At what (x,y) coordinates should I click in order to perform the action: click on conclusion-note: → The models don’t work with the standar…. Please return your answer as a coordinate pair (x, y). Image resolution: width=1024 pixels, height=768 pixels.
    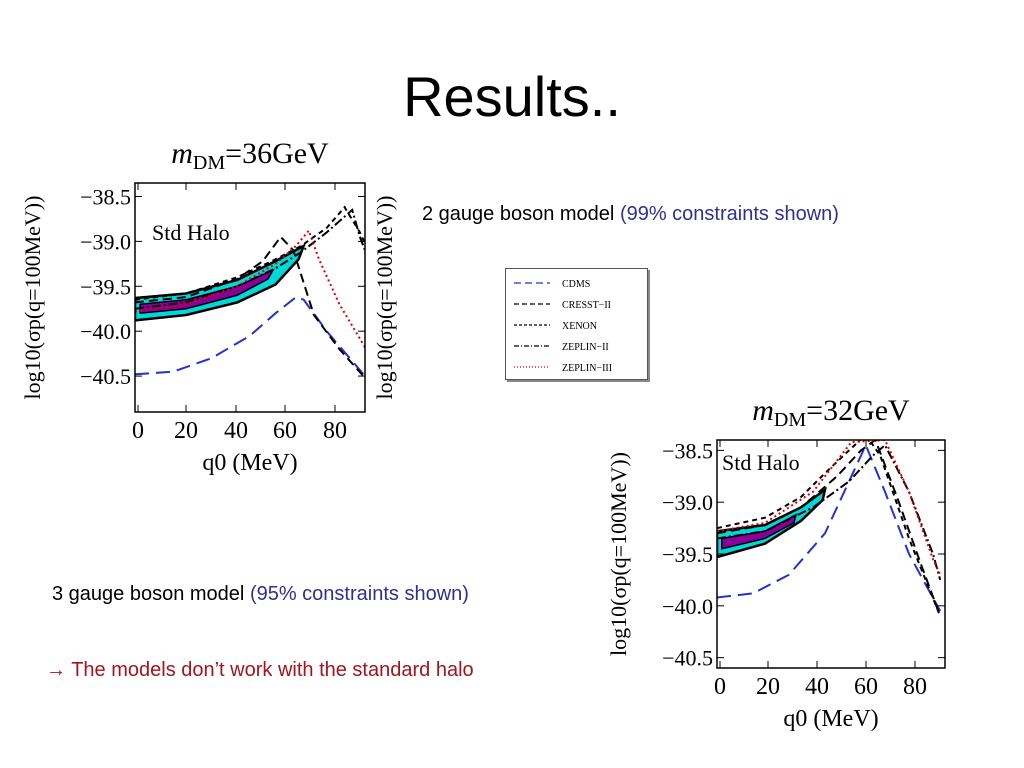
    Looking at the image, I should click on (260, 670).